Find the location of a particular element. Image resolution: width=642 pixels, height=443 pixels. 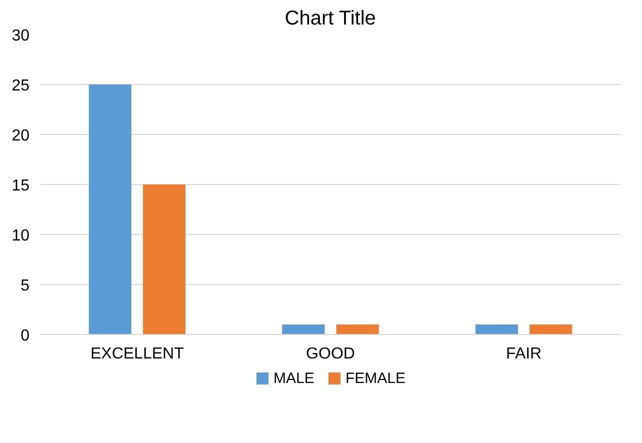

y-tick-label: 20 is located at coordinates (21, 136).